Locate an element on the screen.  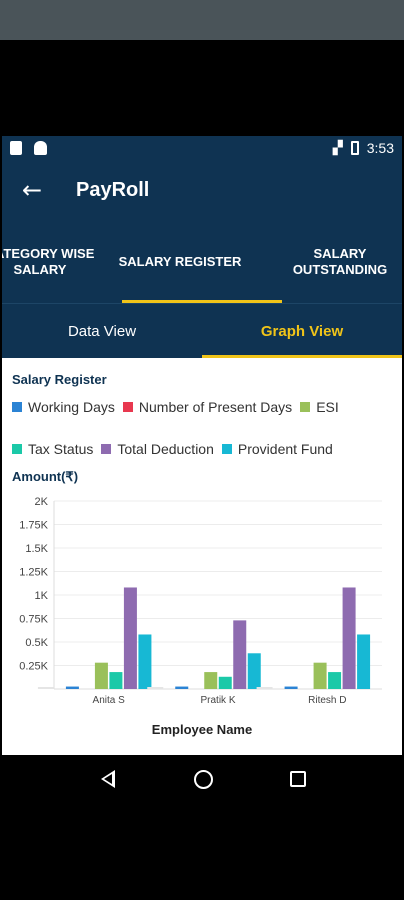
legend-item: Number of Present Days is located at coordinates (207, 407).